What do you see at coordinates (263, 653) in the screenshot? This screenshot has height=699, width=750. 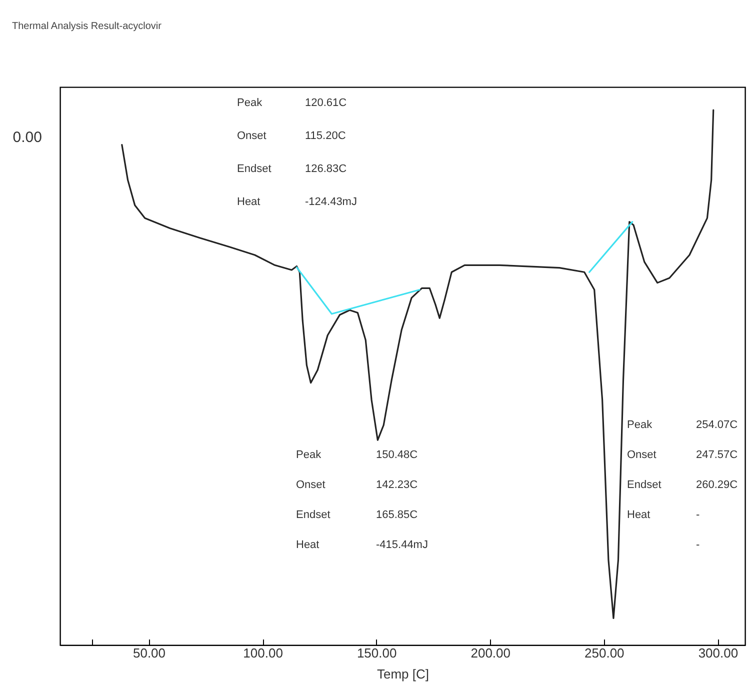 I see `x-tick-label: 100.00` at bounding box center [263, 653].